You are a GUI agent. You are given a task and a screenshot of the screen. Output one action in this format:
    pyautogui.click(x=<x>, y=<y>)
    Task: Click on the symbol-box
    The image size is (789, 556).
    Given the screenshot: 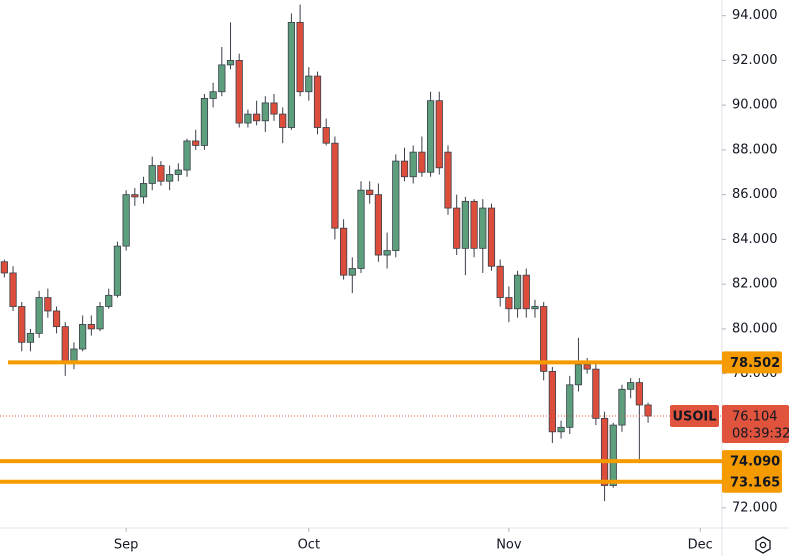 What is the action you would take?
    pyautogui.click(x=694, y=416)
    